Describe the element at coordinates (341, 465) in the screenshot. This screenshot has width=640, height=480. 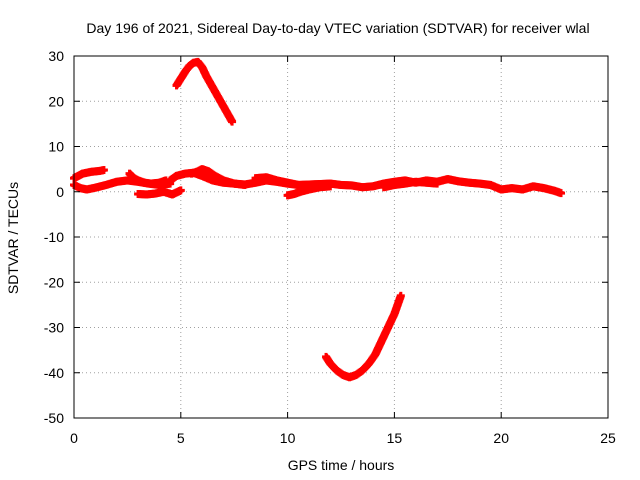
I see `x-axis-label: GPS time / hours` at that location.